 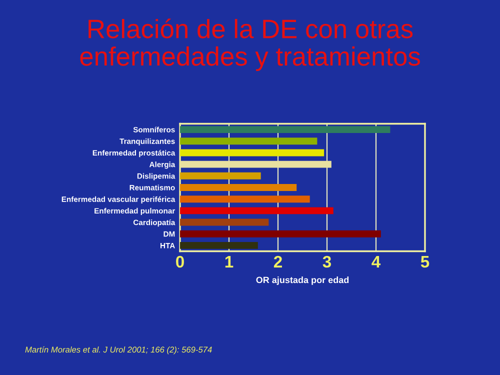 What do you see at coordinates (229, 262) in the screenshot?
I see `x-tick-label: 1` at bounding box center [229, 262].